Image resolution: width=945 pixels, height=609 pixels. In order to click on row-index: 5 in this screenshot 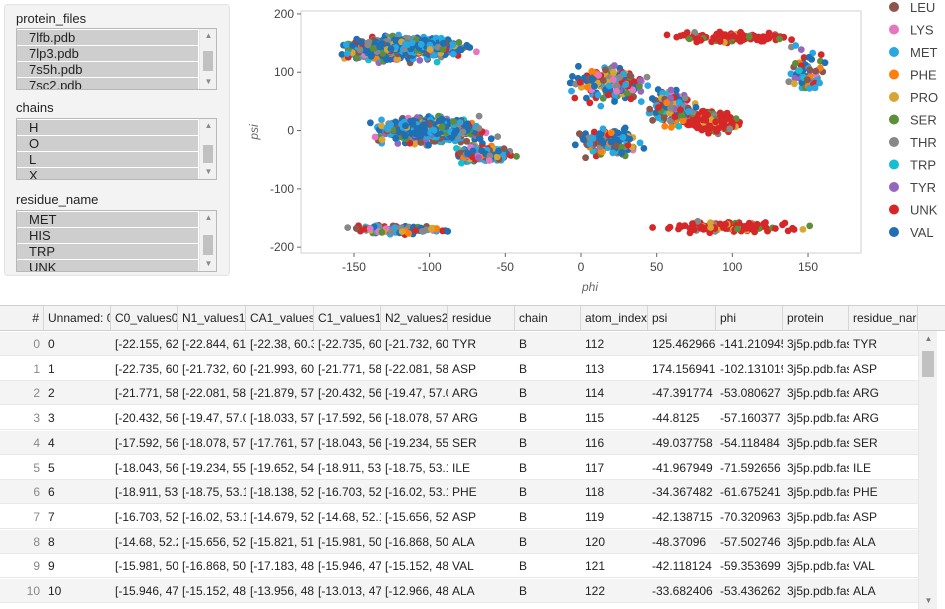, I will do `click(36, 467)`.